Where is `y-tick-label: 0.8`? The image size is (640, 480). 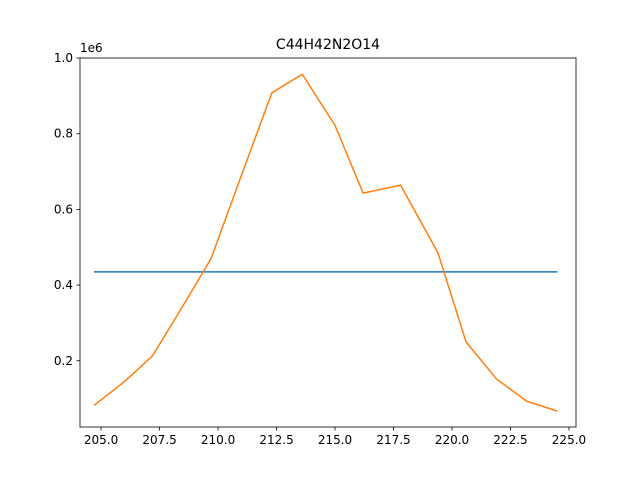 y-tick-label: 0.8 is located at coordinates (63, 134).